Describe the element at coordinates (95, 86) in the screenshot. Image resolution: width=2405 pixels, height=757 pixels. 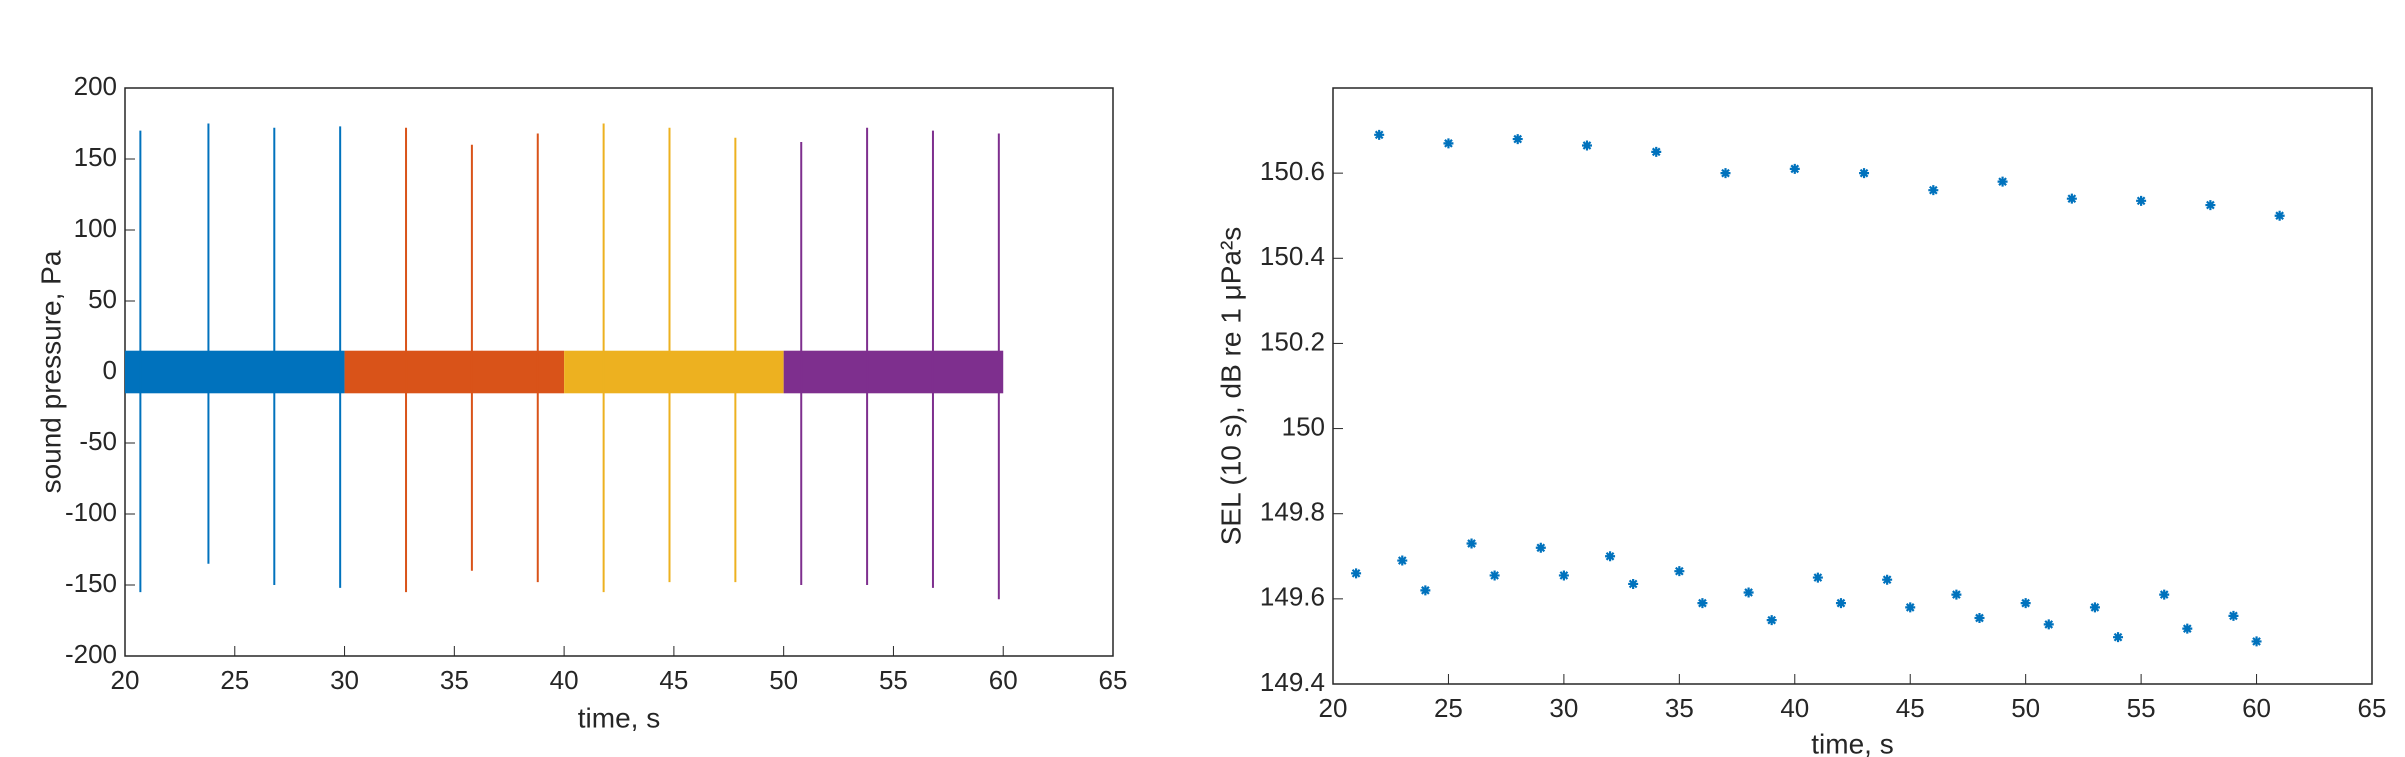
I see `y-tick-label: 200` at that location.